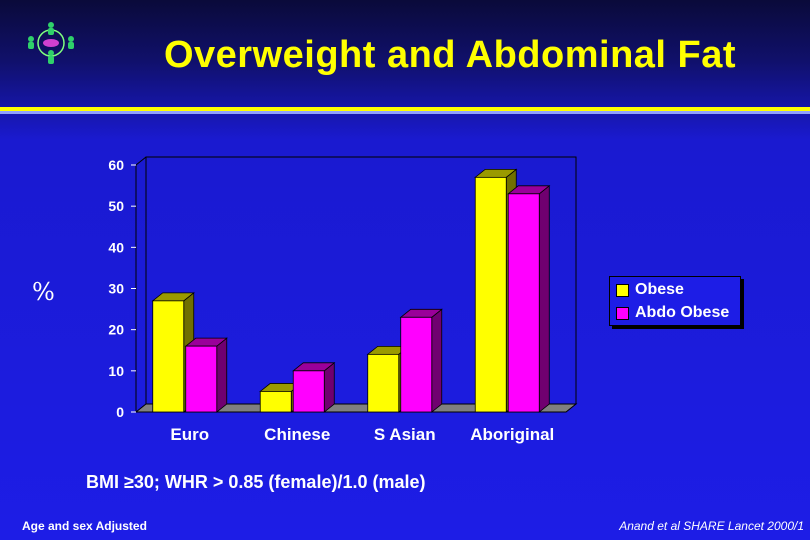  Describe the element at coordinates (141, 161) in the screenshot. I see `plot-top-edge` at that location.